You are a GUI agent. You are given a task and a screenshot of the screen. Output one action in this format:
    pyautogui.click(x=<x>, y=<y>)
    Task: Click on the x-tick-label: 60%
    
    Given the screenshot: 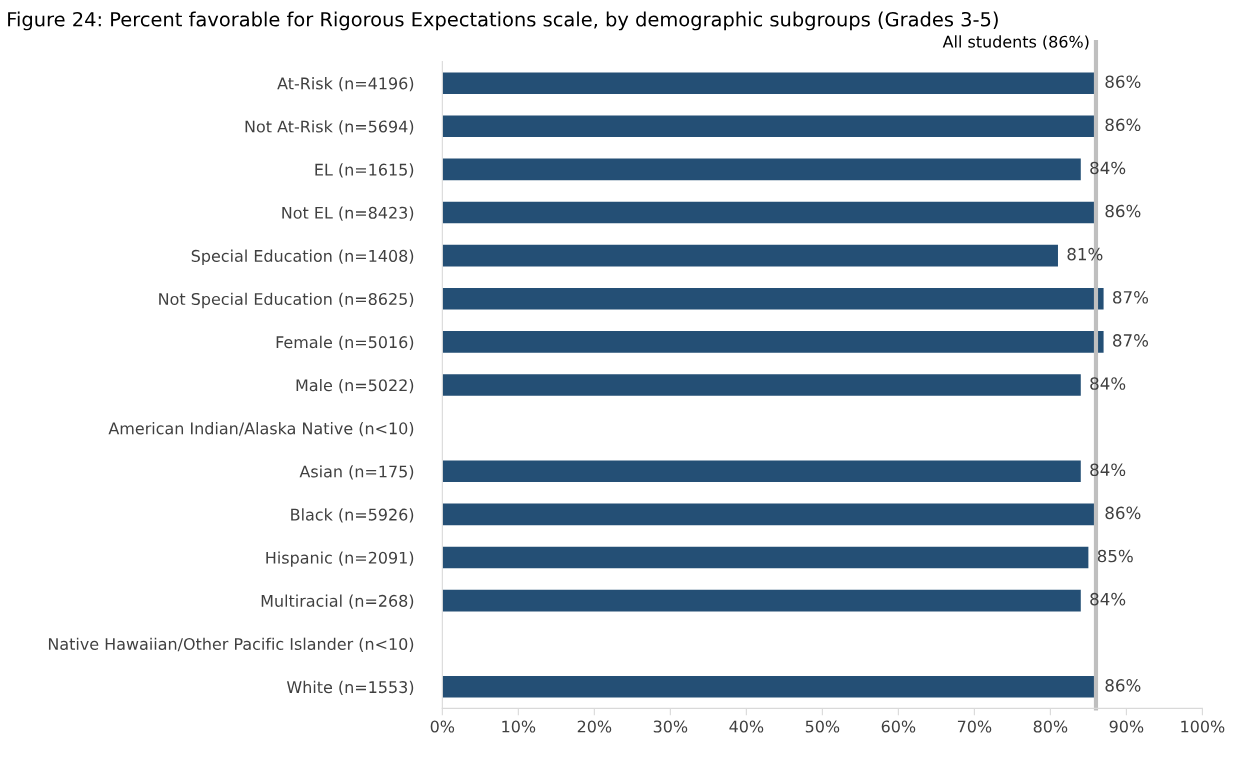 What is the action you would take?
    pyautogui.click(x=898, y=726)
    